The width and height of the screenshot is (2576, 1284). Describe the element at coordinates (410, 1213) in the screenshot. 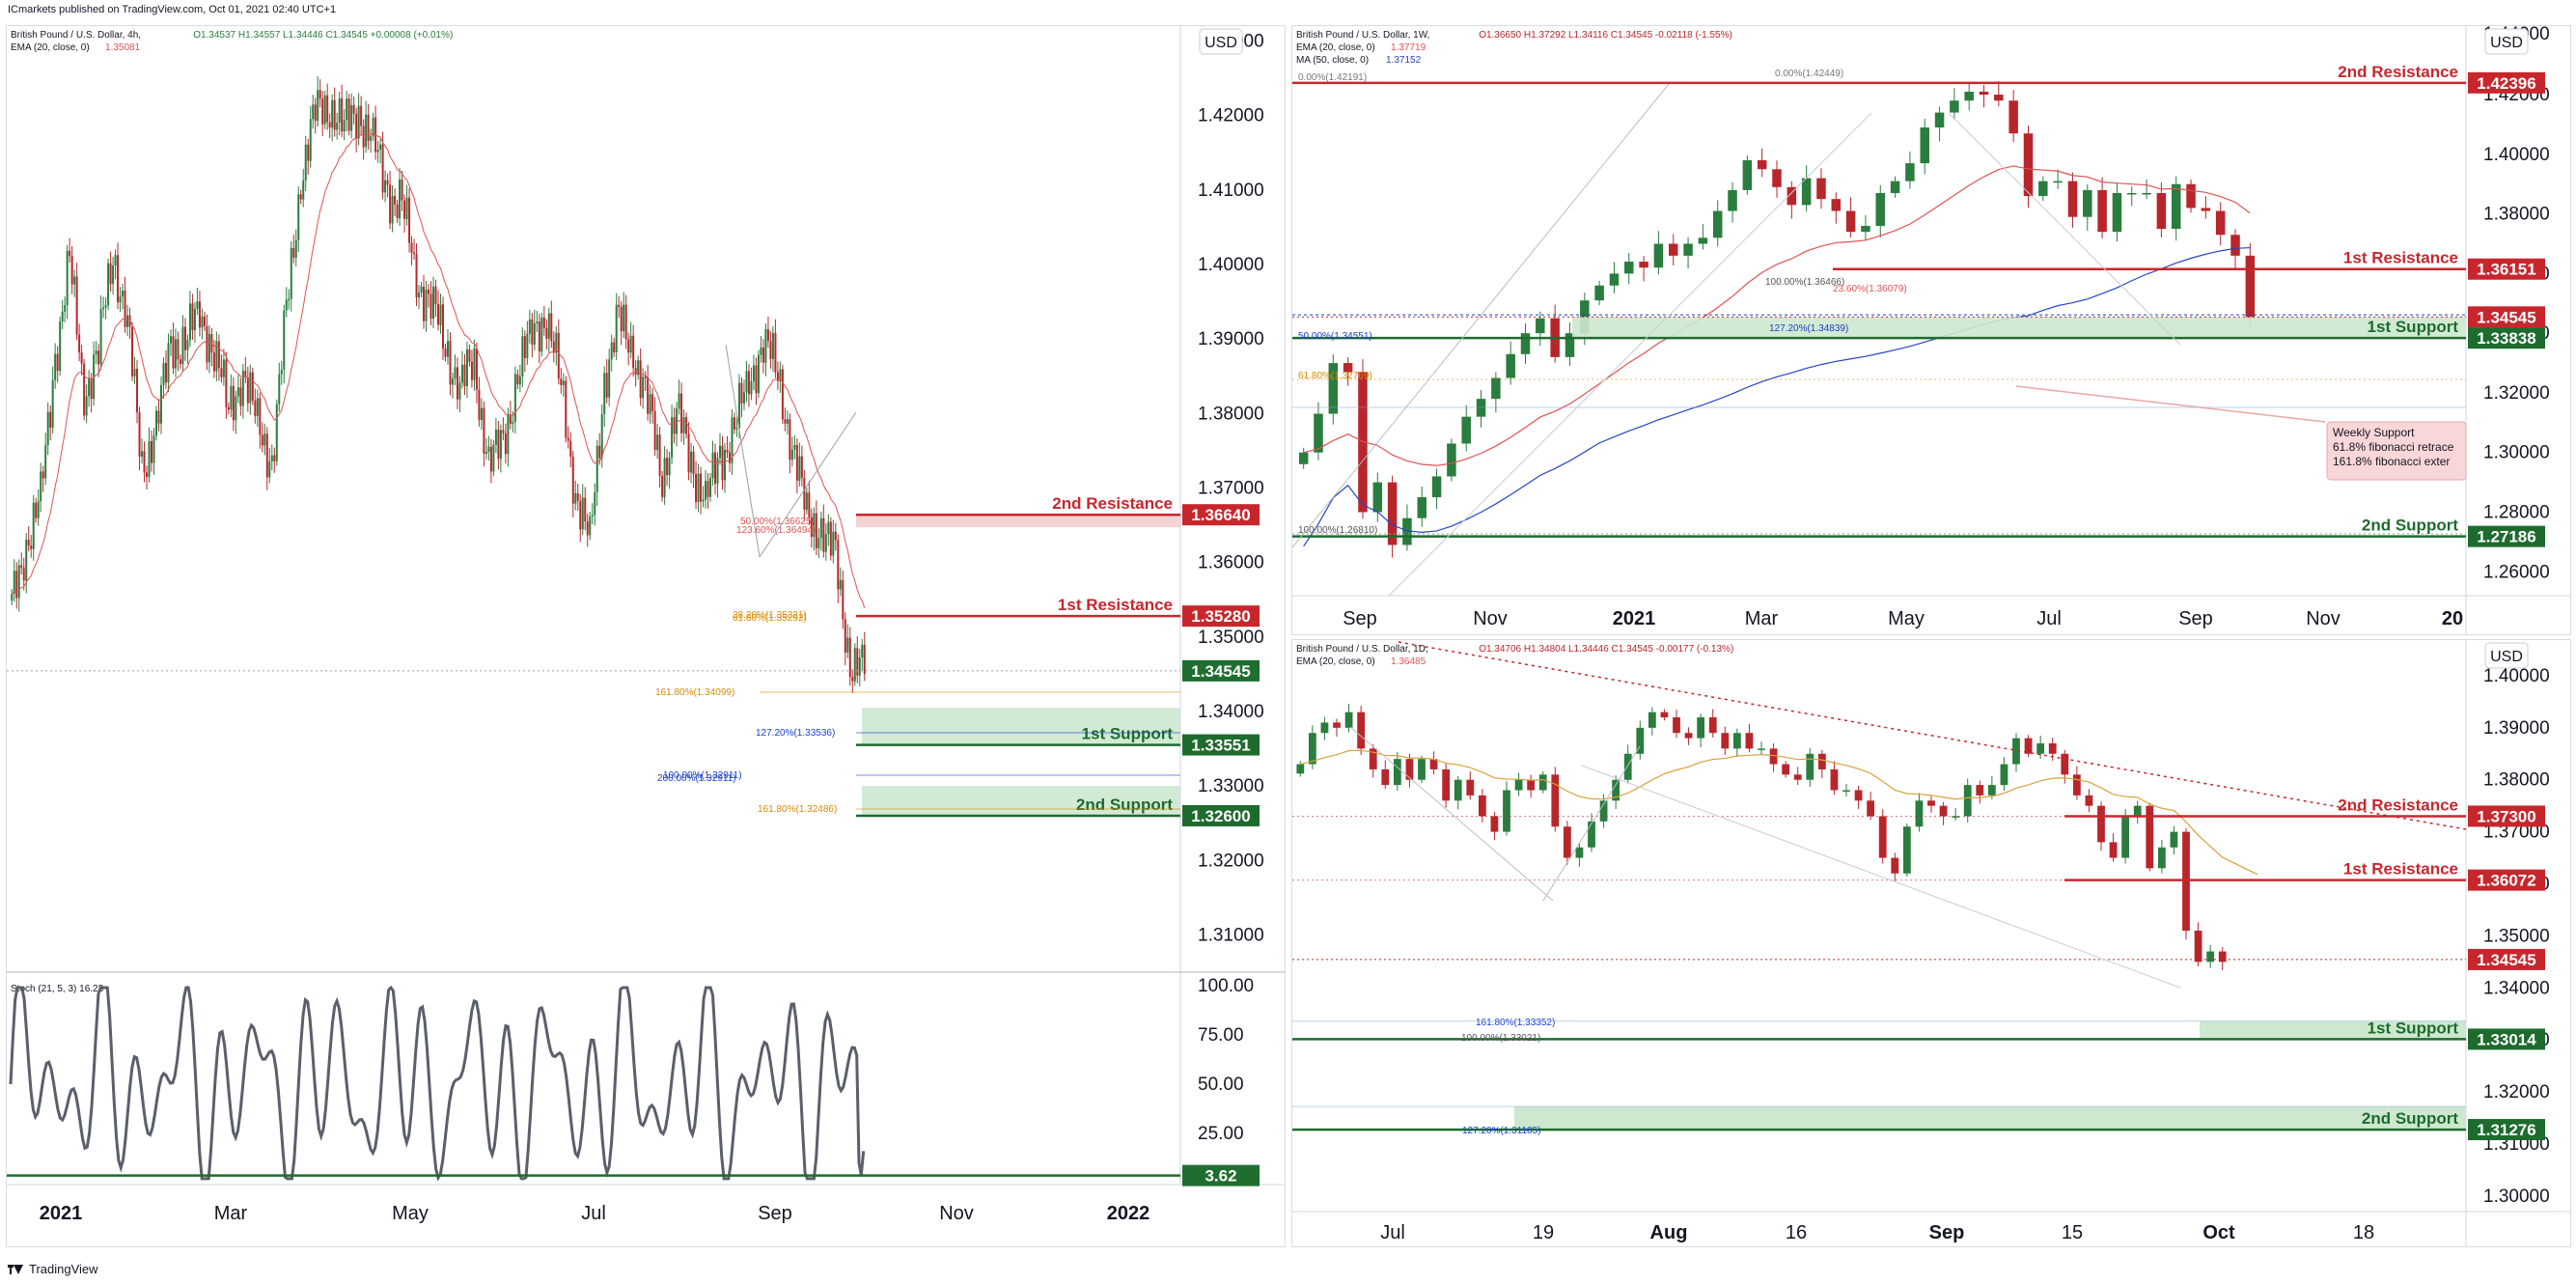

I see `time-tick-label: May` at that location.